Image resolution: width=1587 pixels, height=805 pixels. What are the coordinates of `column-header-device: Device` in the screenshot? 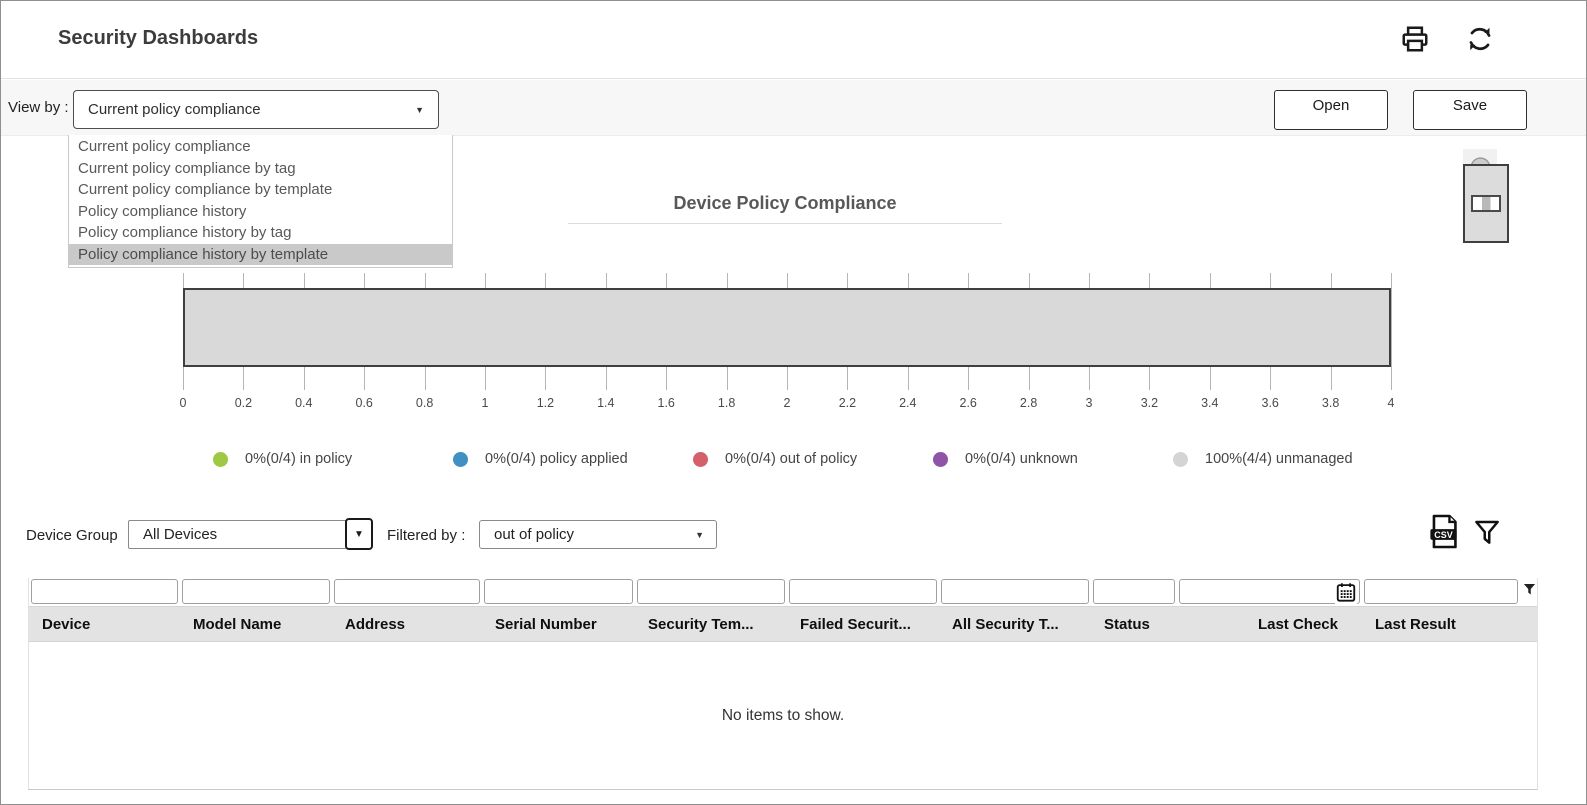 It's located at (66, 624).